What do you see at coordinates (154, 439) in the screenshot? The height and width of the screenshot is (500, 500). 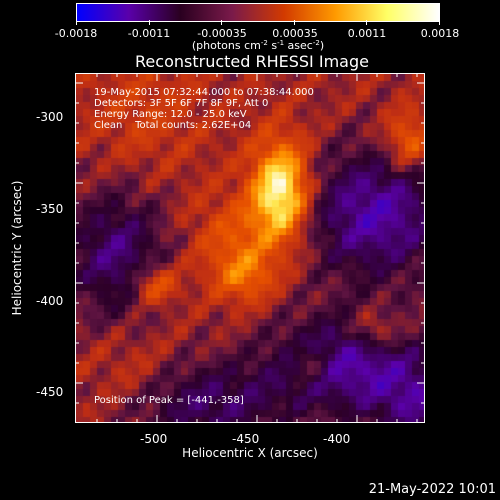 I see `x-tick-label: -500` at bounding box center [154, 439].